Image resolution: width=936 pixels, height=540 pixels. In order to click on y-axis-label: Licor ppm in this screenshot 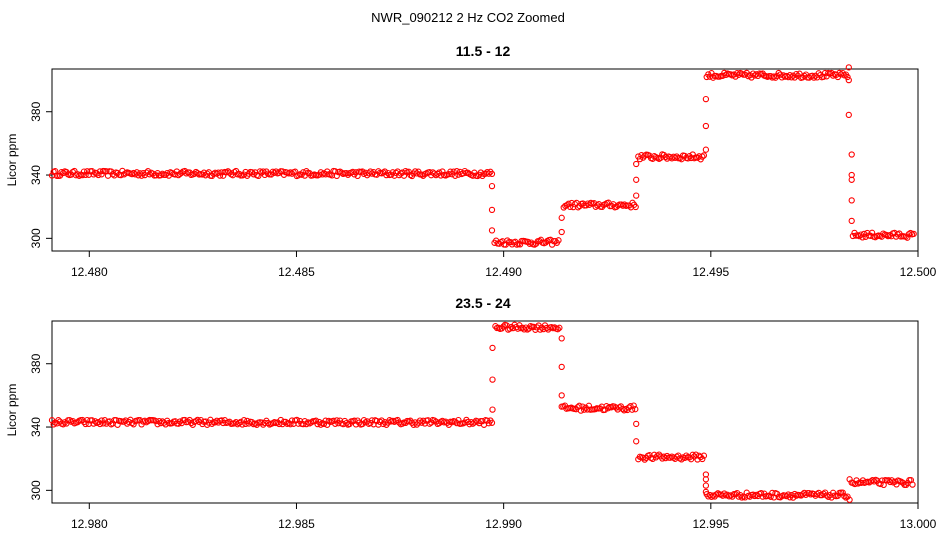, I will do `click(12, 410)`.